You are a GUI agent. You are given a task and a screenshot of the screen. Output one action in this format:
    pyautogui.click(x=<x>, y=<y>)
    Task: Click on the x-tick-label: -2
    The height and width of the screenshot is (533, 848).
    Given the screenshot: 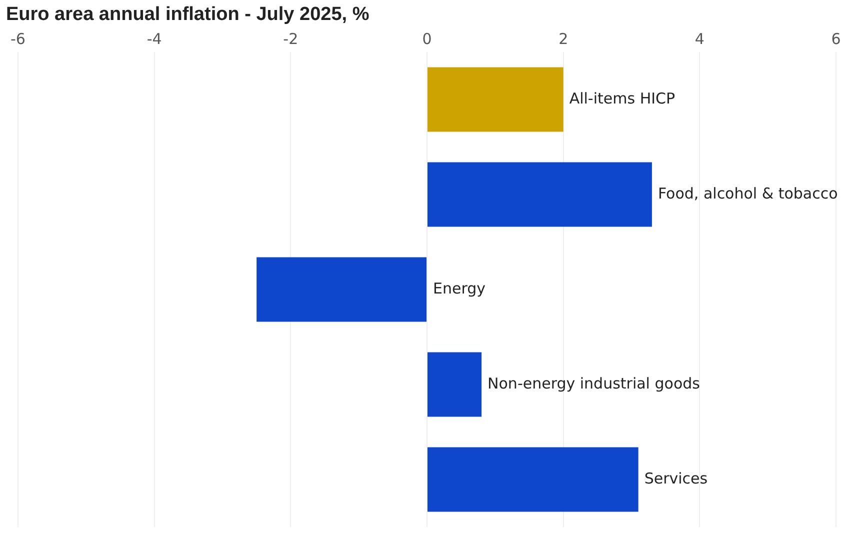 What is the action you would take?
    pyautogui.click(x=290, y=39)
    